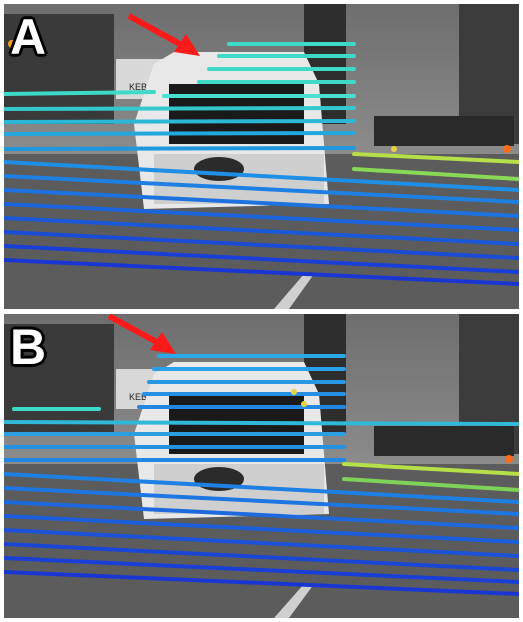 The image size is (523, 622). I want to click on arrow-b, so click(141, 334).